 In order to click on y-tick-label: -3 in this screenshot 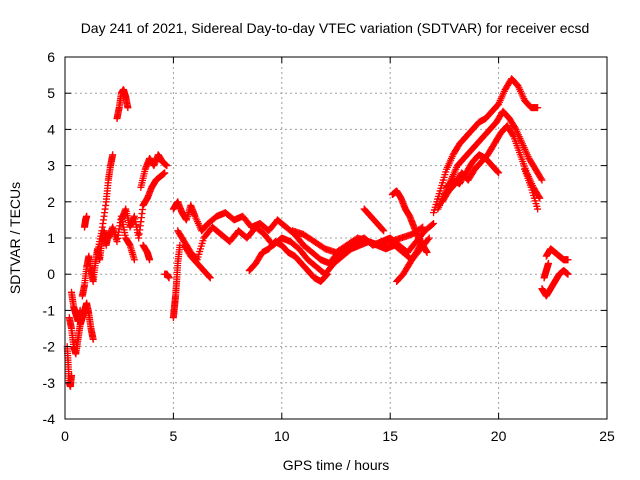, I will do `click(49, 383)`.